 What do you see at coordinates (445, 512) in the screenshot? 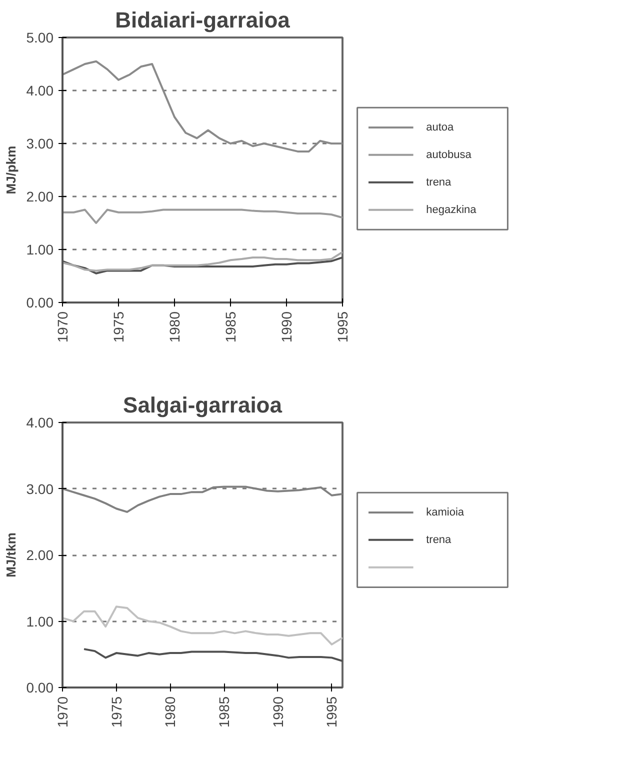
I see `legend-label: kamioia` at bounding box center [445, 512].